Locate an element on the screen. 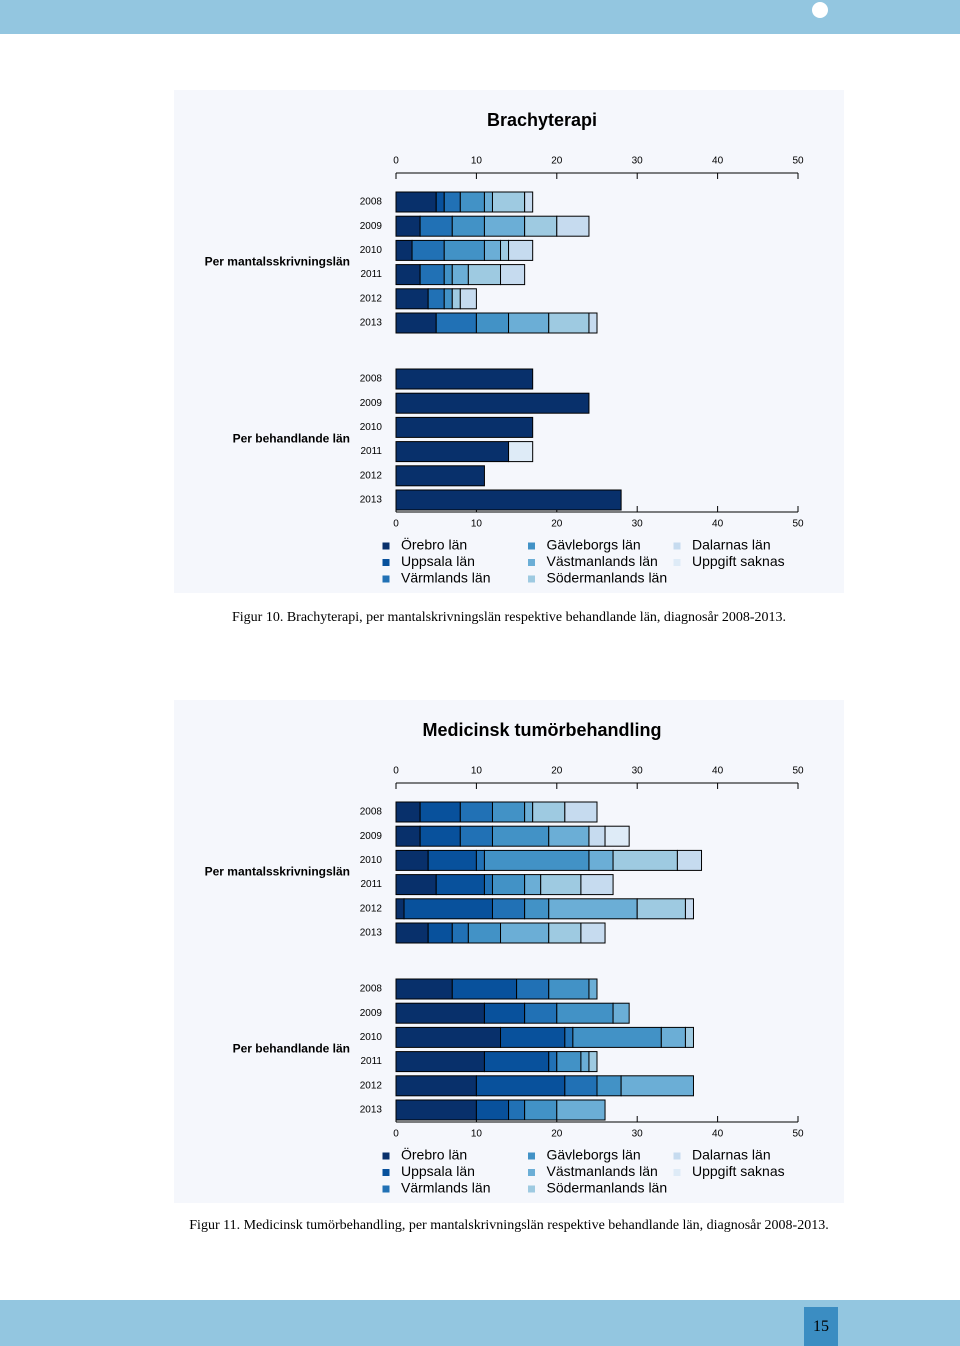 Image resolution: width=960 pixels, height=1346 pixels. legend-label: Uppgift saknas is located at coordinates (738, 1171).